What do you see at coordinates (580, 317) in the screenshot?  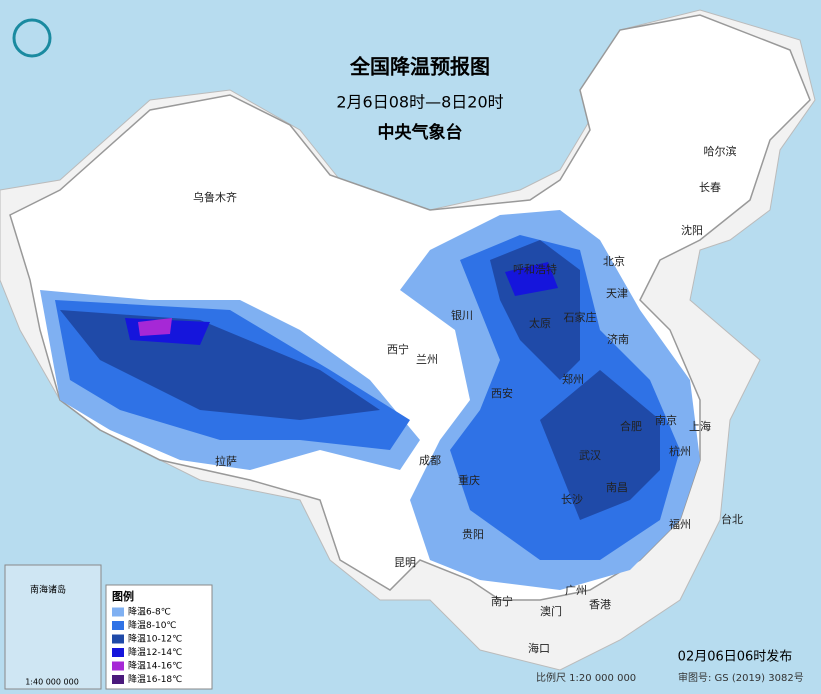 I see `city: 石家庄` at bounding box center [580, 317].